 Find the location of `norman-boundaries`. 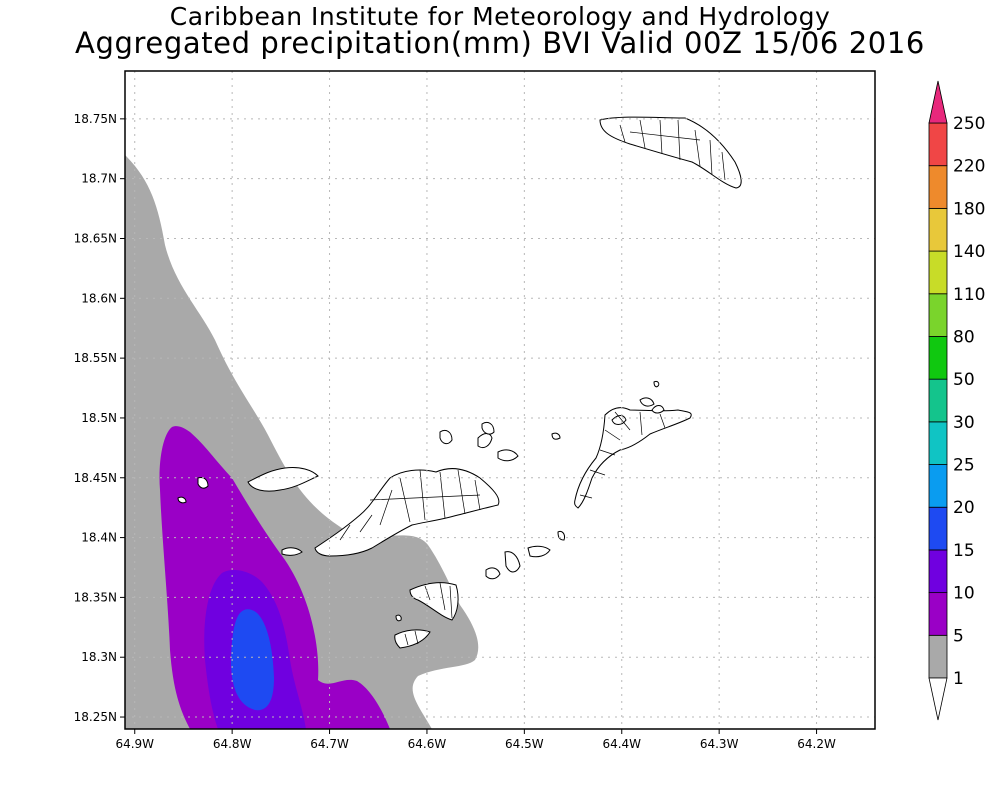

norman-boundaries is located at coordinates (411, 638).